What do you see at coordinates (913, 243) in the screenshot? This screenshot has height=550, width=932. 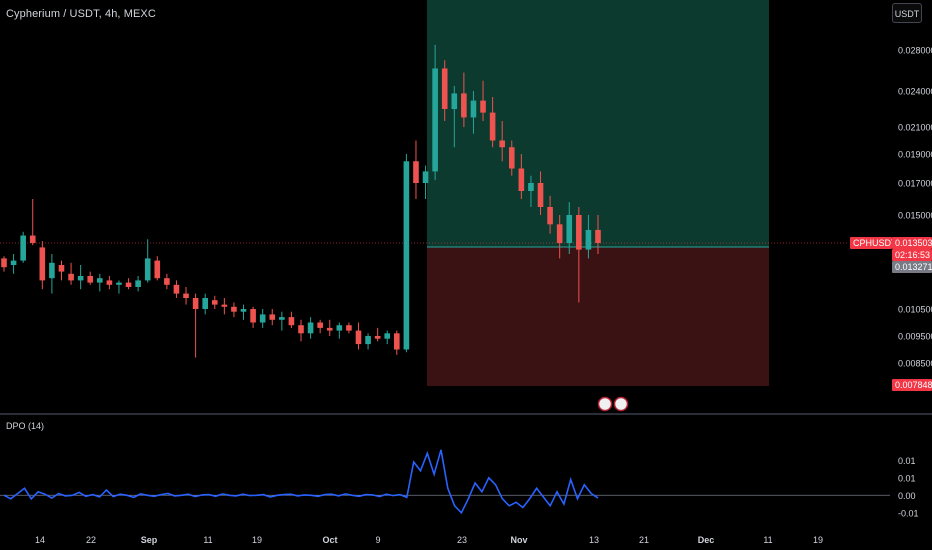 I see `last-price-text: 0.013503` at bounding box center [913, 243].